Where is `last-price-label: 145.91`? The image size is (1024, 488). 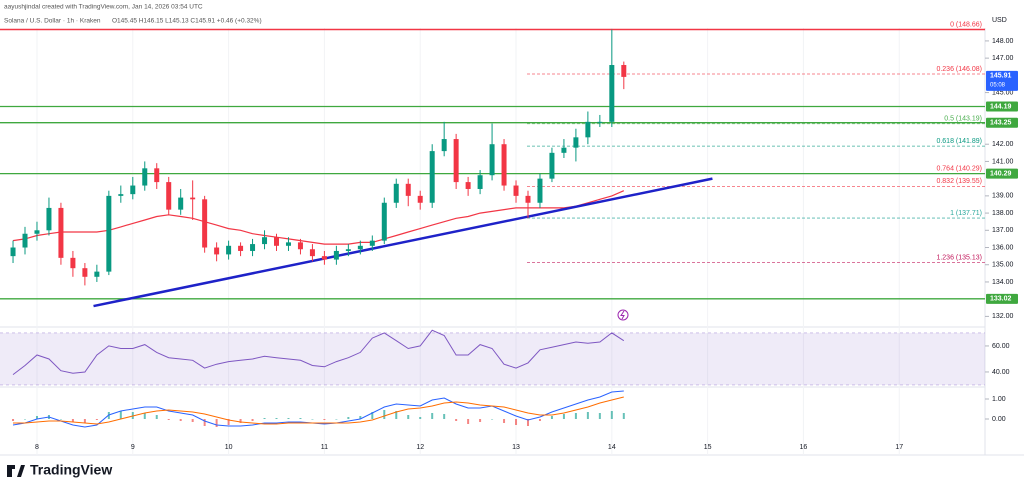
last-price-label: 145.91 is located at coordinates (1001, 76).